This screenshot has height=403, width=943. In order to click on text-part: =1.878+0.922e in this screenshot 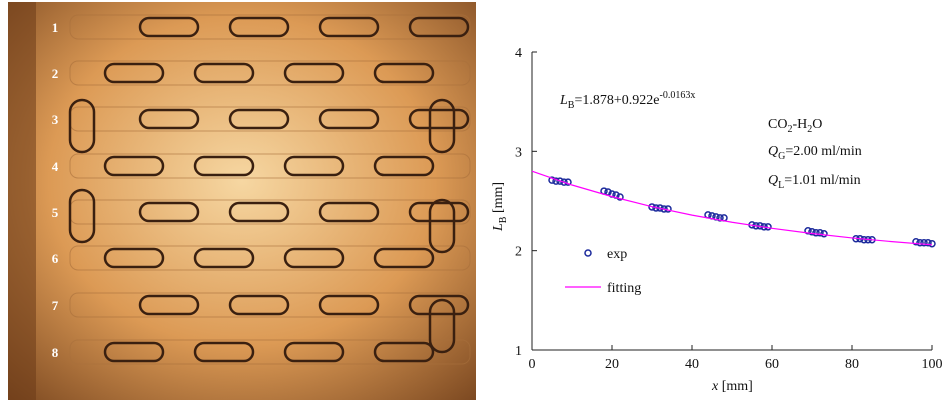, I will do `click(616, 100)`.